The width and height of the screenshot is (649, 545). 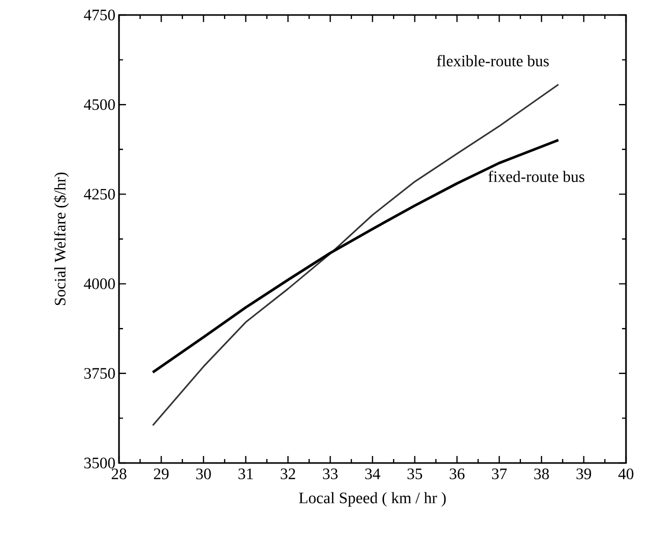 What do you see at coordinates (415, 474) in the screenshot?
I see `x-tick-label: 35` at bounding box center [415, 474].